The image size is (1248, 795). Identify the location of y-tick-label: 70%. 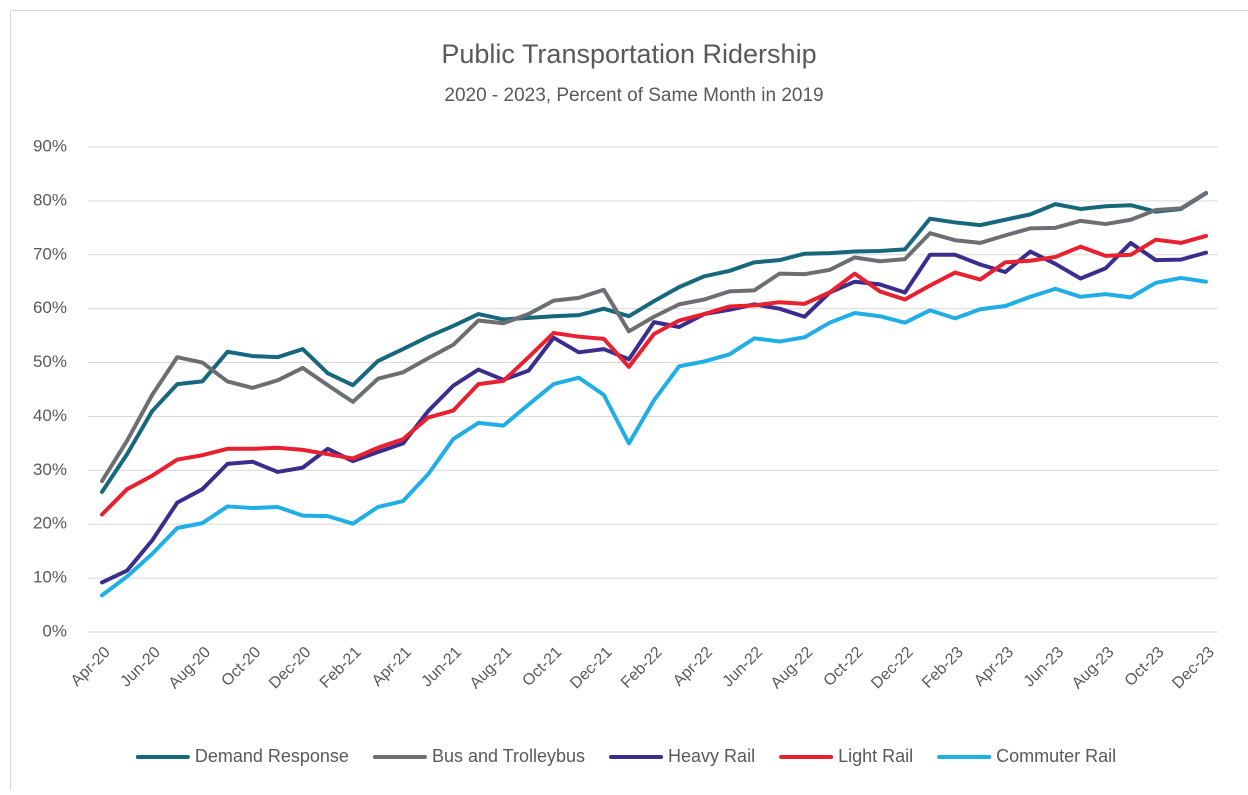
(50, 253).